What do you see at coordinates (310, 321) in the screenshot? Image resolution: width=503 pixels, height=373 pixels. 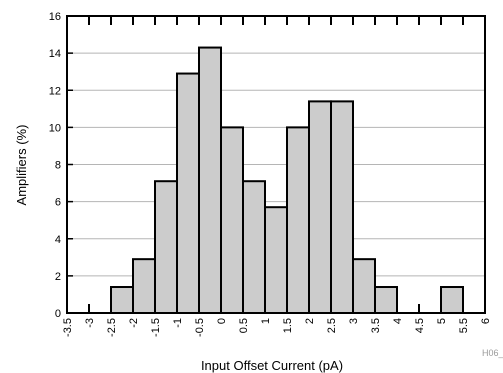 I see `x-tick-label: 2` at bounding box center [310, 321].